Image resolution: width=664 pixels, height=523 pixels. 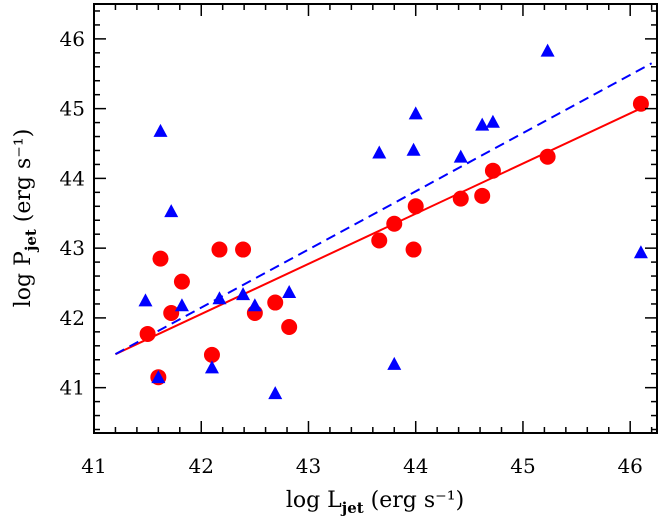 What do you see at coordinates (72, 109) in the screenshot?
I see `y-tick-label: 45` at bounding box center [72, 109].